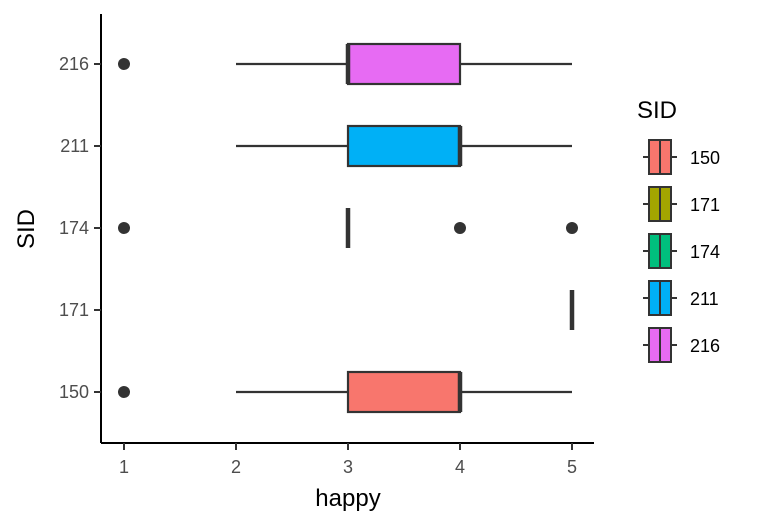  I want to click on x-axis-ticks: 1 2 3 4 5, so click(348, 460).